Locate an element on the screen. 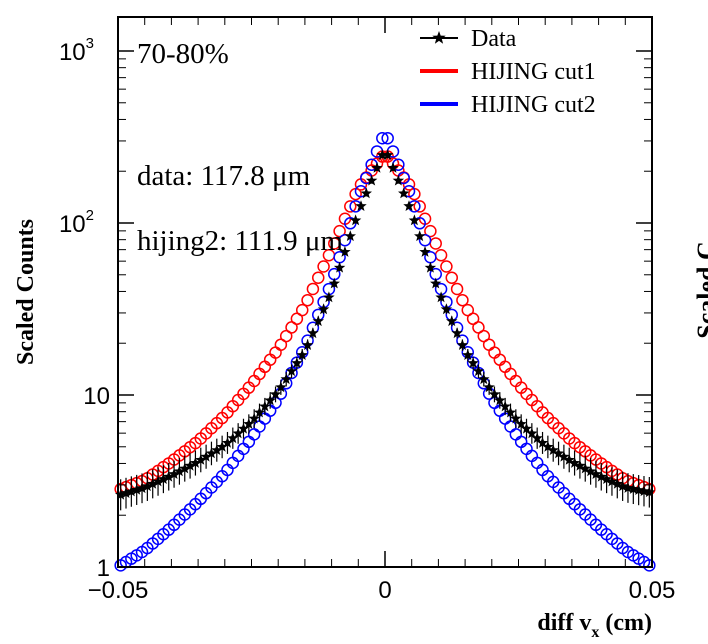 Image resolution: width=708 pixels, height=644 pixels. x-tick-label: 0 is located at coordinates (384, 590).